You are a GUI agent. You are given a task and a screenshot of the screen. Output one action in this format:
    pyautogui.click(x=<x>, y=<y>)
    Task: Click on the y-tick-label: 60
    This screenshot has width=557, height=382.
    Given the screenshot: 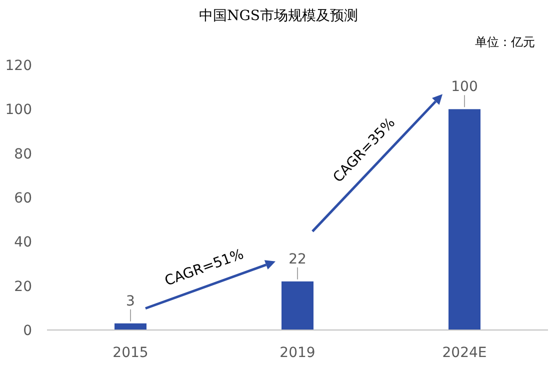 What is the action you would take?
    pyautogui.click(x=23, y=198)
    